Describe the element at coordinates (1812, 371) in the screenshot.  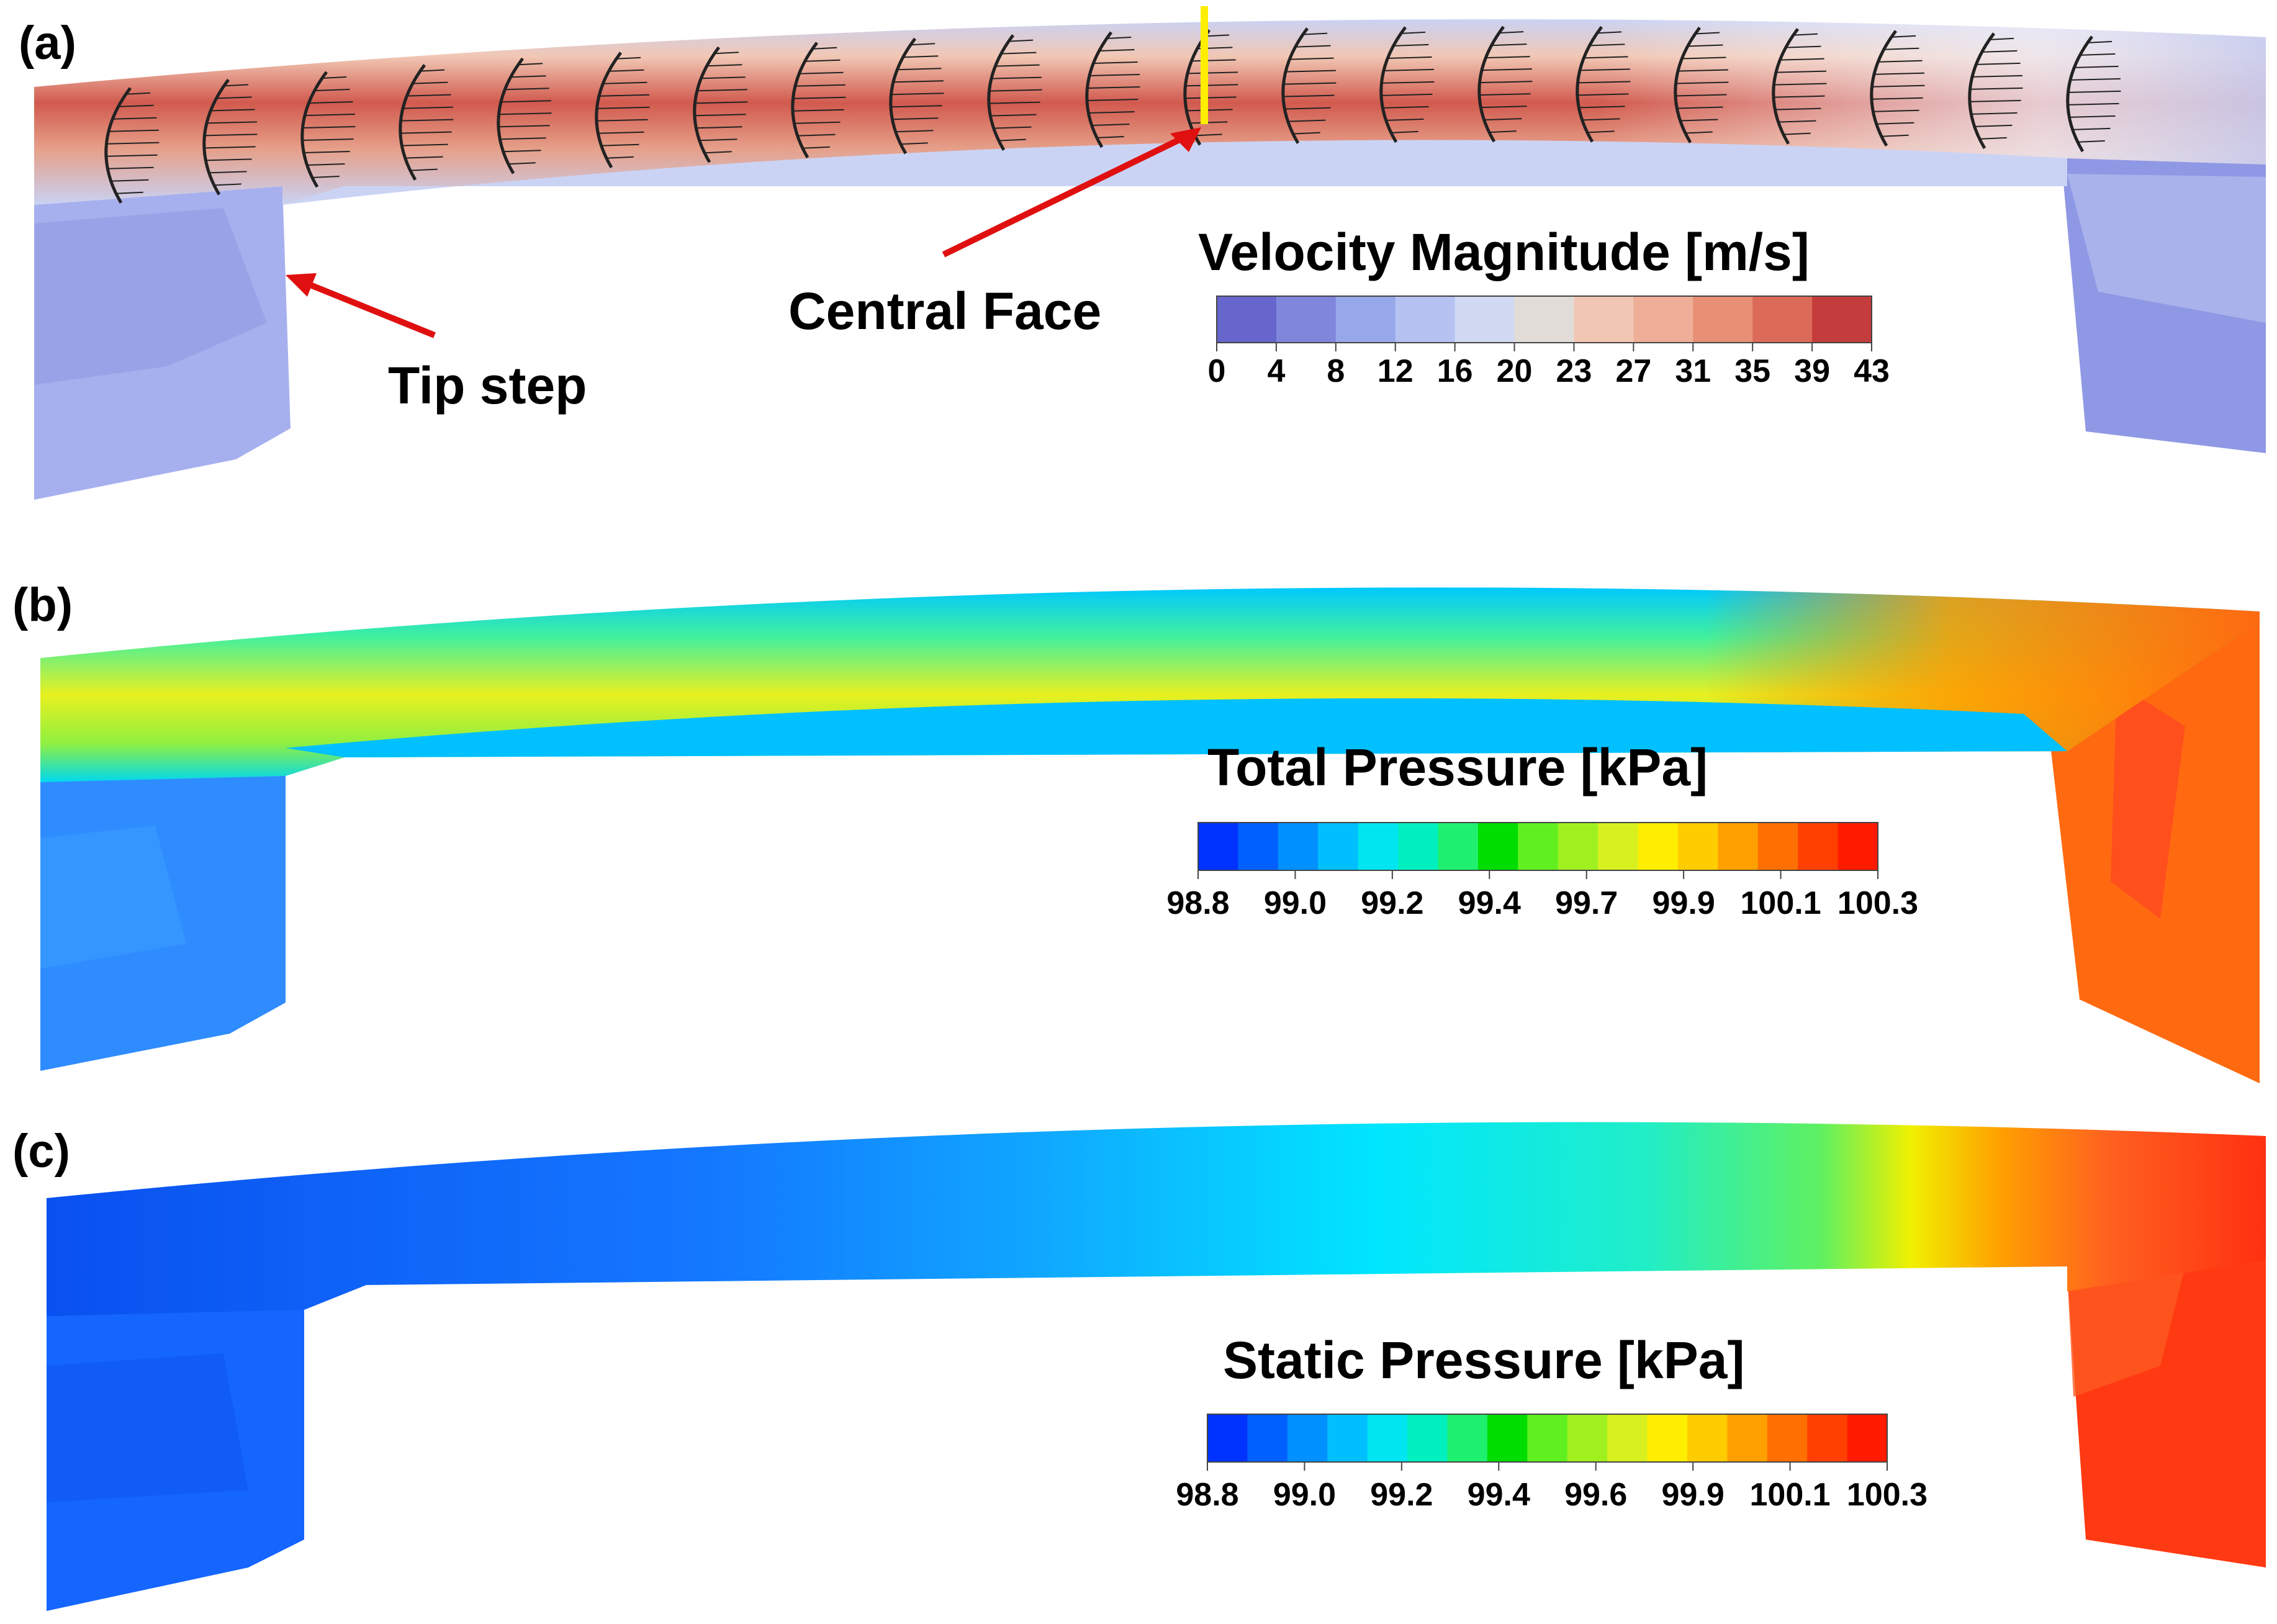
I see `legend-tick-label: 39` at that location.